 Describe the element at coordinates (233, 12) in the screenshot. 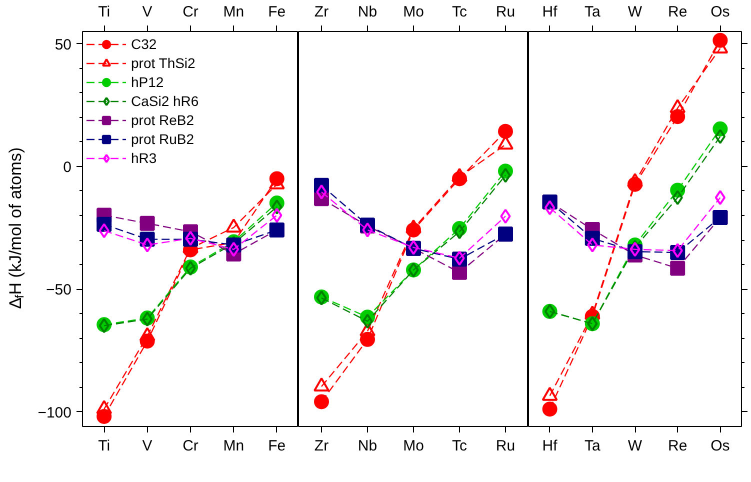

I see `x-tick-label: Mn` at that location.